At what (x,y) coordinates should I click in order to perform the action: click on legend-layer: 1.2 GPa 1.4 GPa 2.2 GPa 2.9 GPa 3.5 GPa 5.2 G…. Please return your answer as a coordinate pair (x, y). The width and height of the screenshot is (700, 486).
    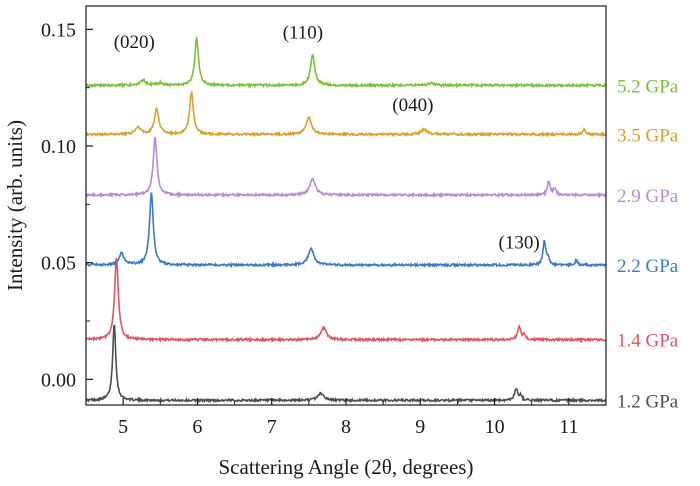
    Looking at the image, I should click on (648, 244).